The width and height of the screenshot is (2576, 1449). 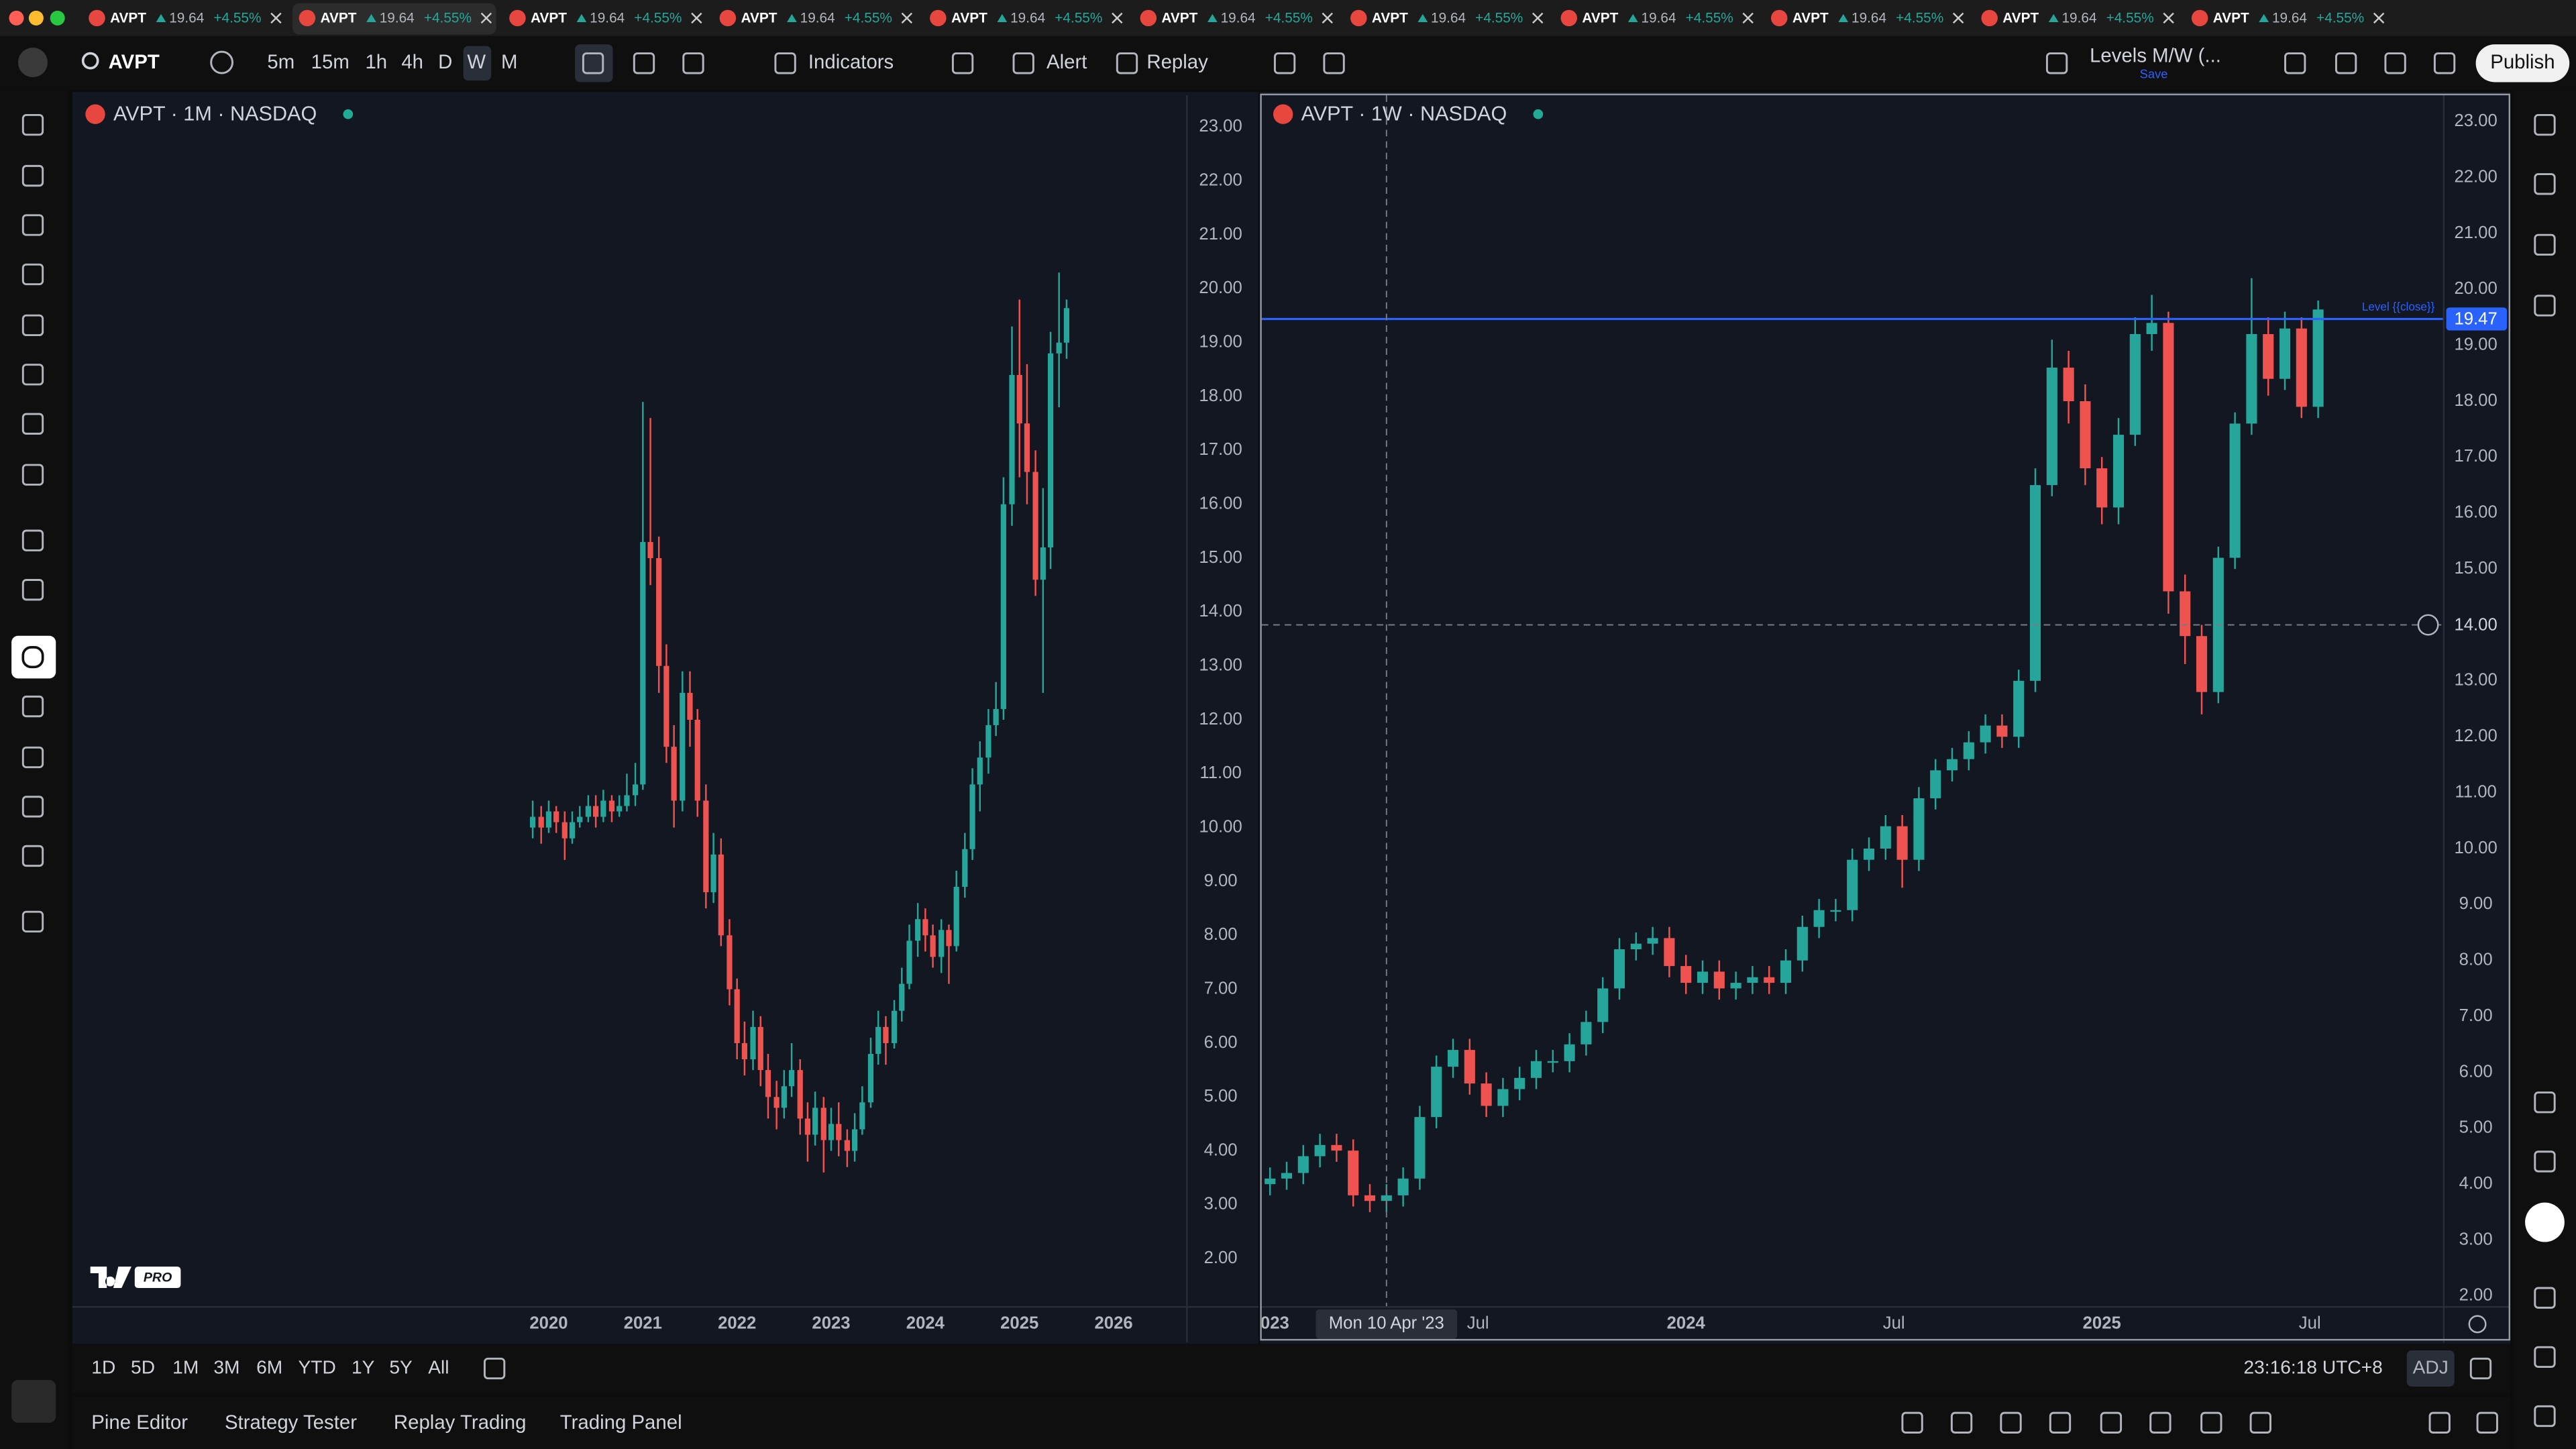 What do you see at coordinates (222, 62) in the screenshot?
I see `add-symbol` at bounding box center [222, 62].